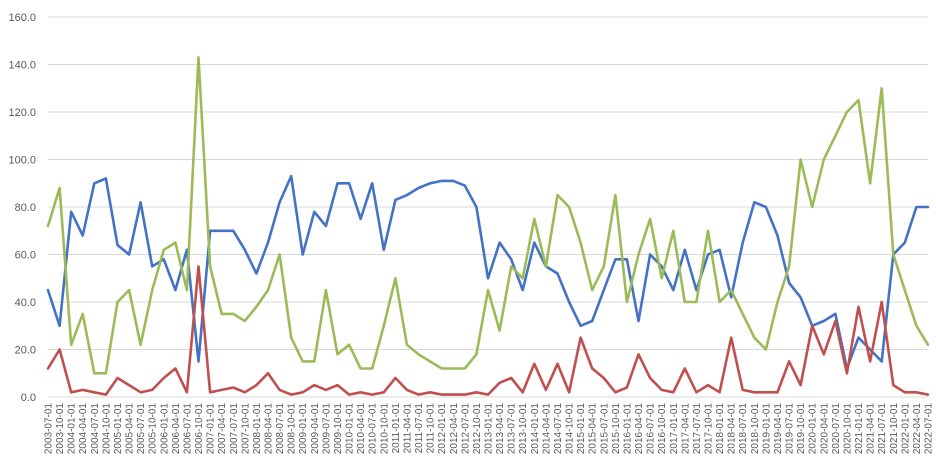 Image resolution: width=936 pixels, height=474 pixels. I want to click on x-tick-label: 2008-04-01, so click(269, 429).